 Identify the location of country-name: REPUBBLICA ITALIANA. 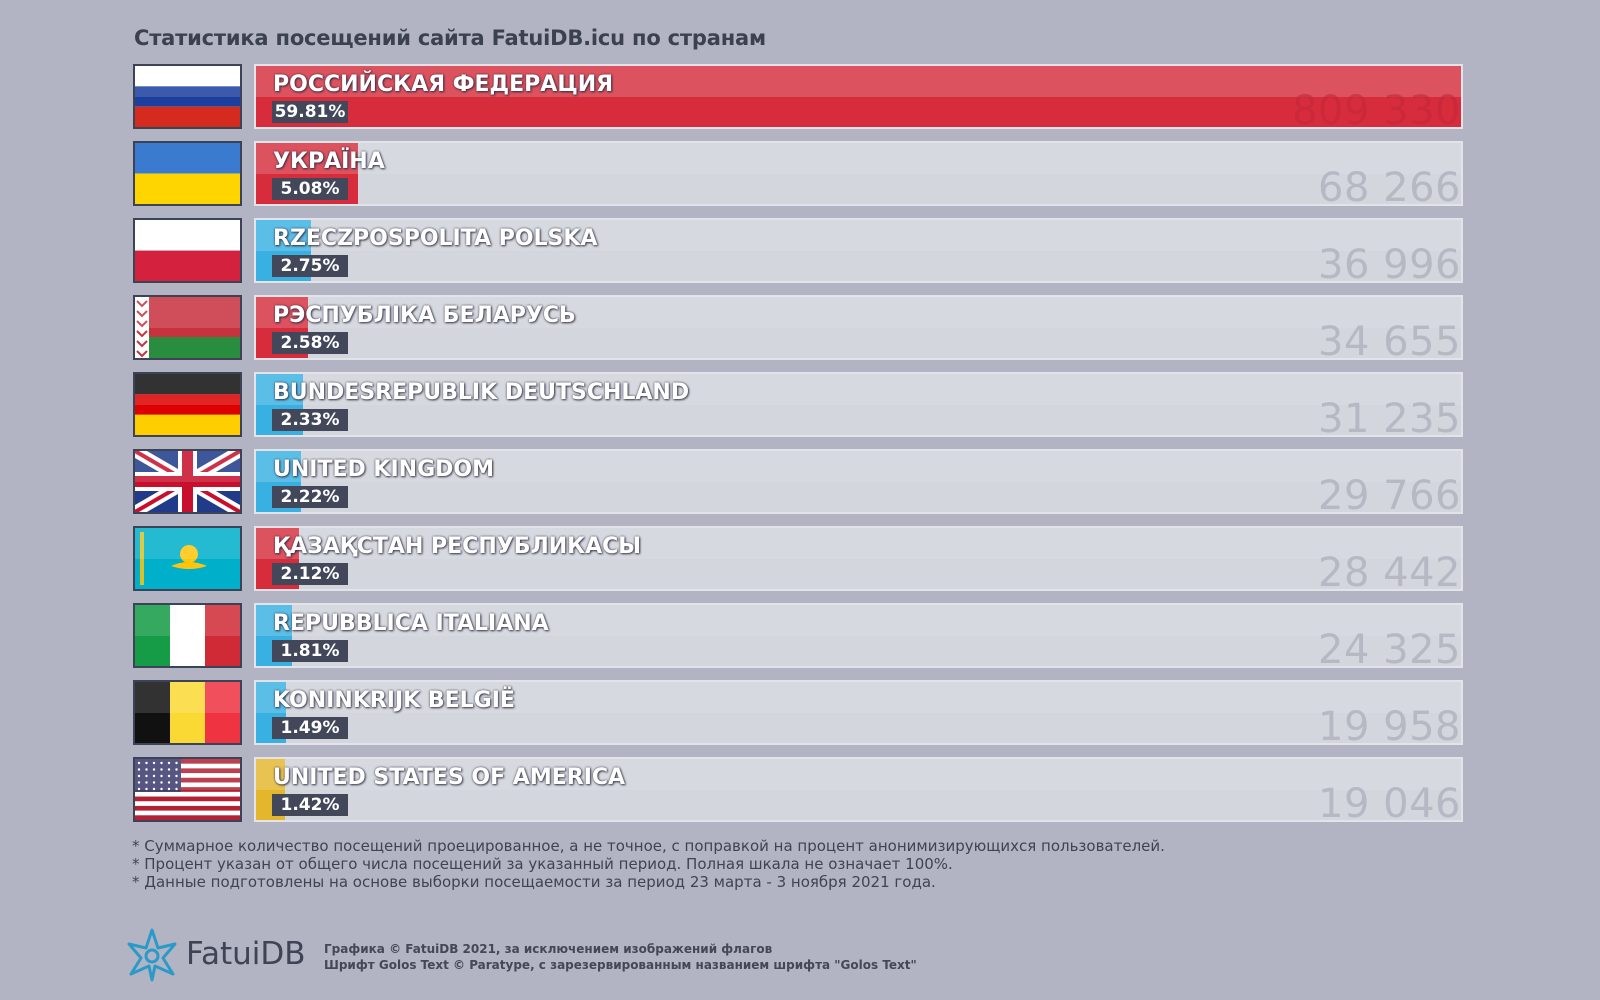
(411, 623).